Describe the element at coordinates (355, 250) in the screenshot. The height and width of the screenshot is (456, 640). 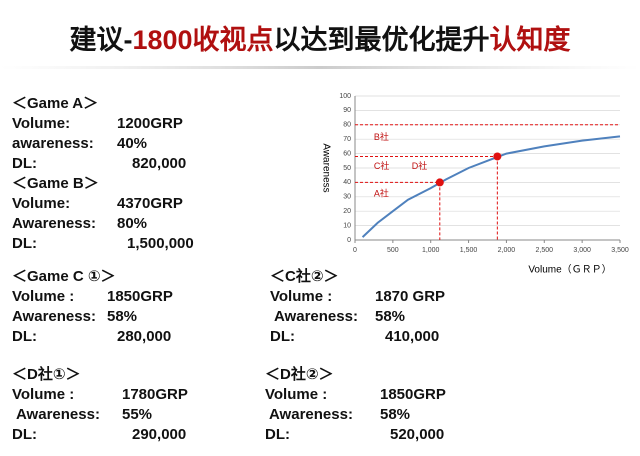
I see `x-tick-label: 0` at that location.